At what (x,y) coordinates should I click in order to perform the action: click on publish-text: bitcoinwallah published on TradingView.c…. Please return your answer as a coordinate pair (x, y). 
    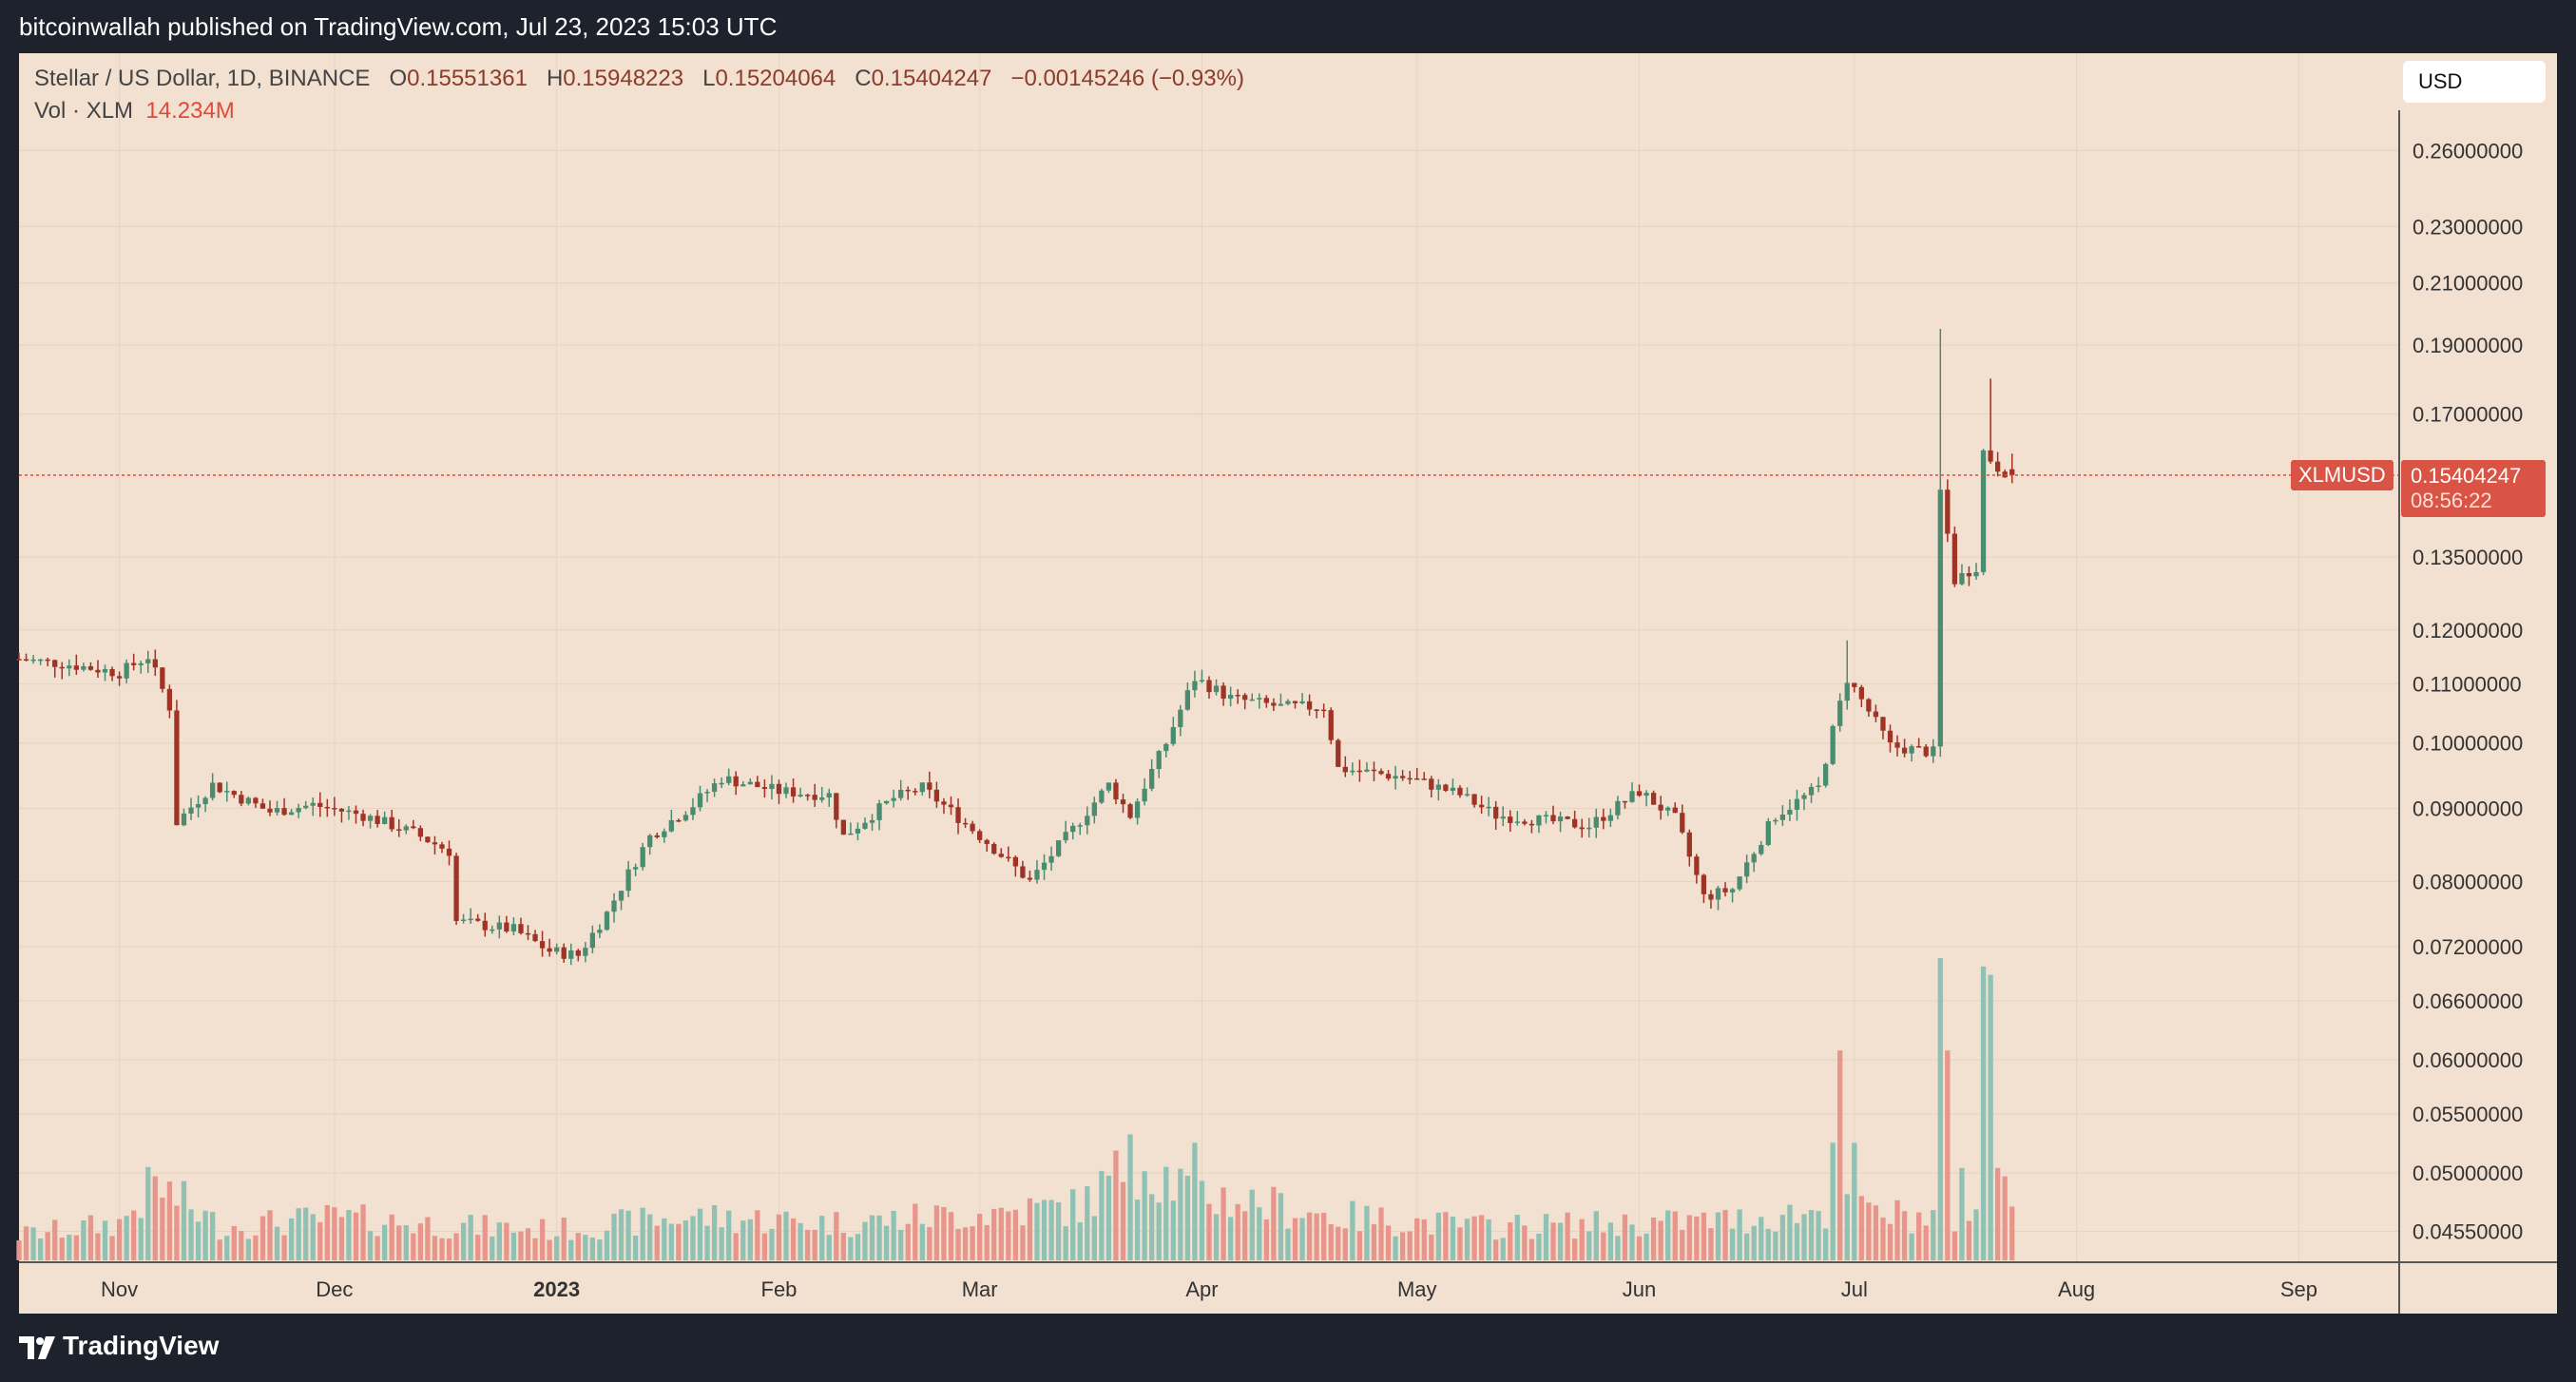
    Looking at the image, I should click on (398, 26).